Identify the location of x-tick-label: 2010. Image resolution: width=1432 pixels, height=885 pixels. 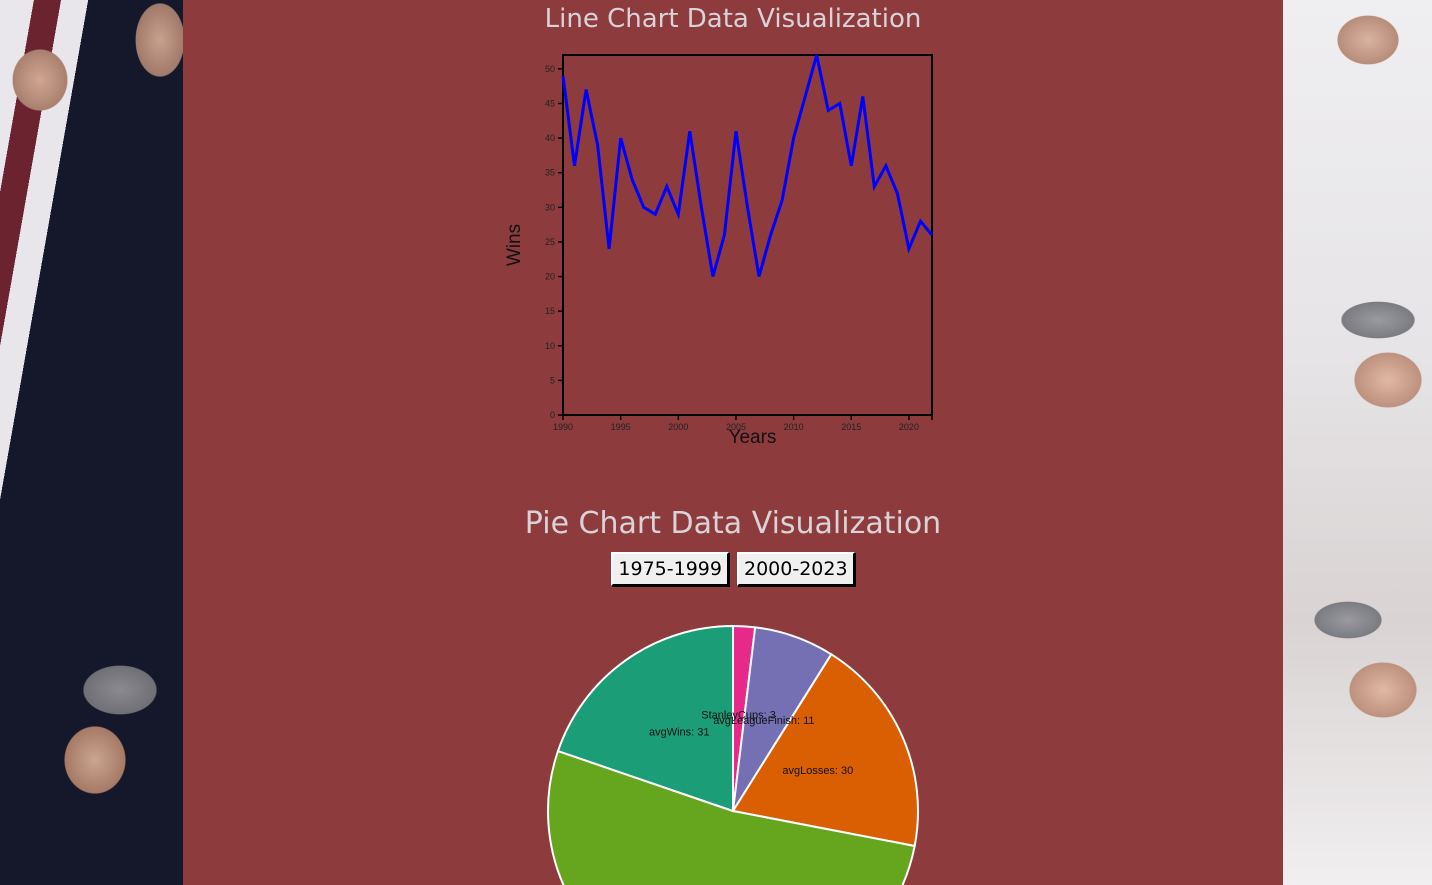
(794, 427).